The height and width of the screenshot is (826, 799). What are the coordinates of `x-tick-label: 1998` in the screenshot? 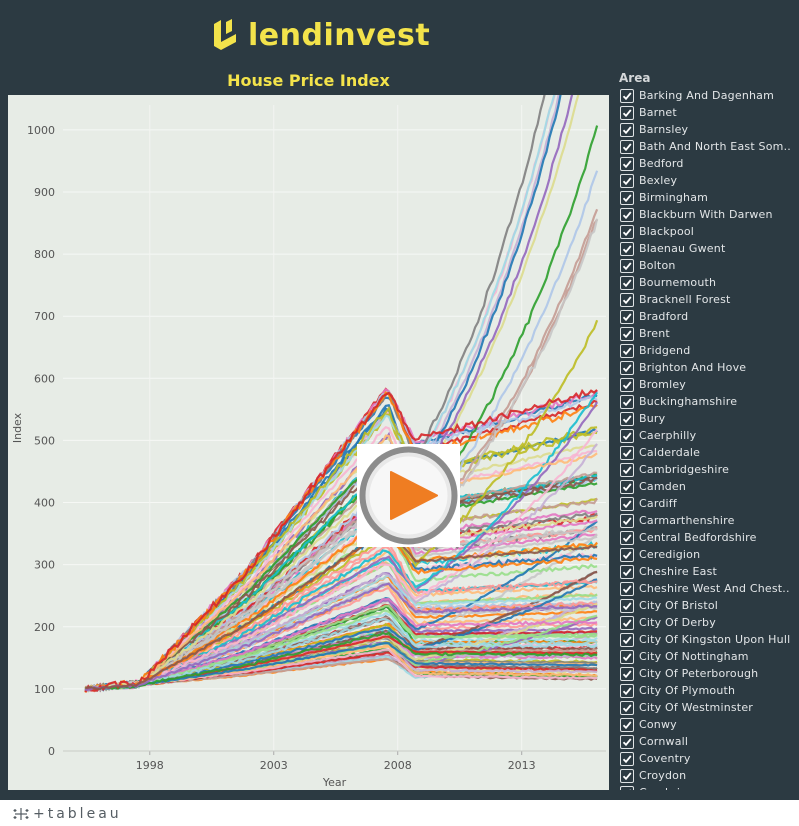 It's located at (150, 765).